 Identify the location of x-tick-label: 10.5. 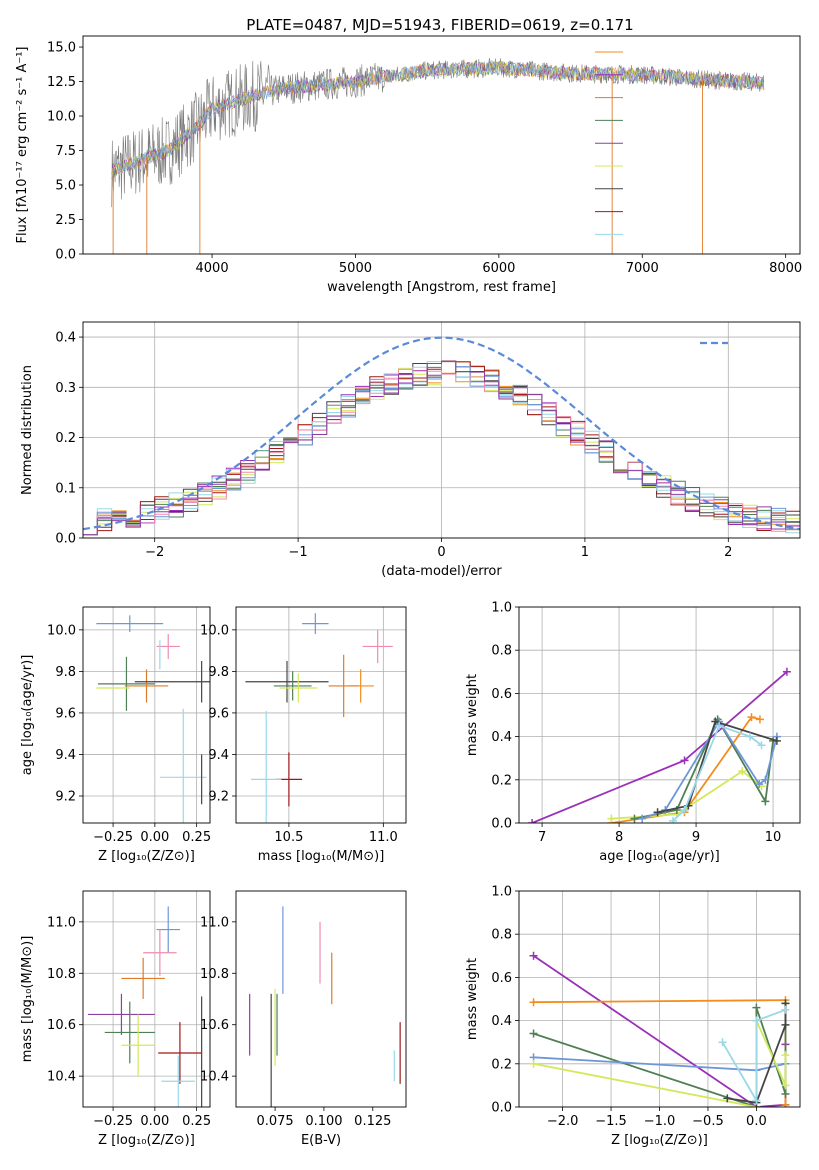
(288, 837).